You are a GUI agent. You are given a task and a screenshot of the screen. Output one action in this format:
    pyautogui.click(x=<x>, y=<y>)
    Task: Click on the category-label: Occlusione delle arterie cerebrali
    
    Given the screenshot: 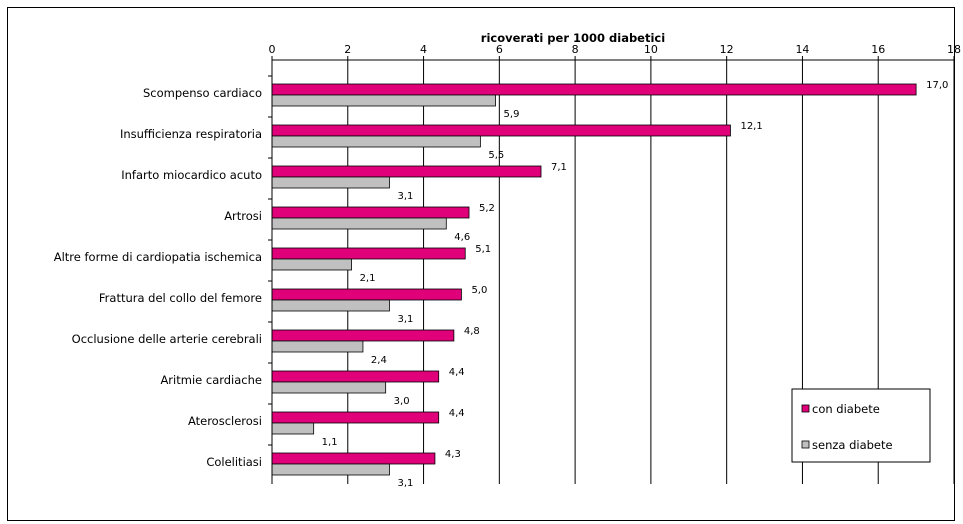 What is the action you would take?
    pyautogui.click(x=167, y=339)
    